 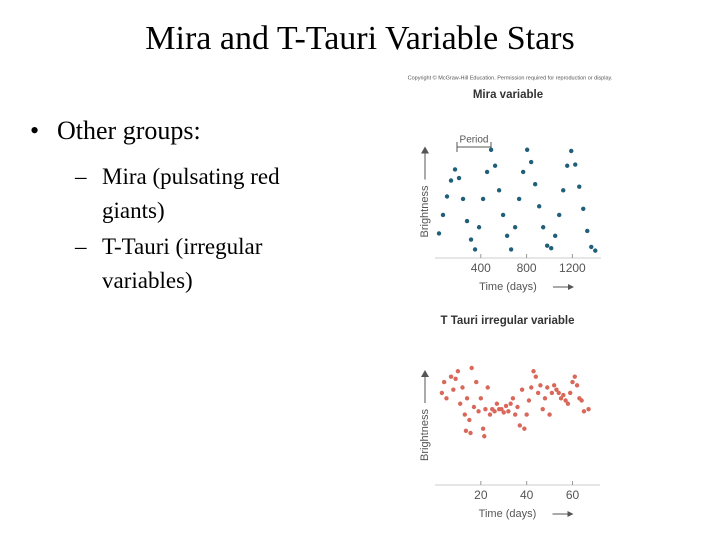 I want to click on x-tick-label: 800, so click(x=527, y=268).